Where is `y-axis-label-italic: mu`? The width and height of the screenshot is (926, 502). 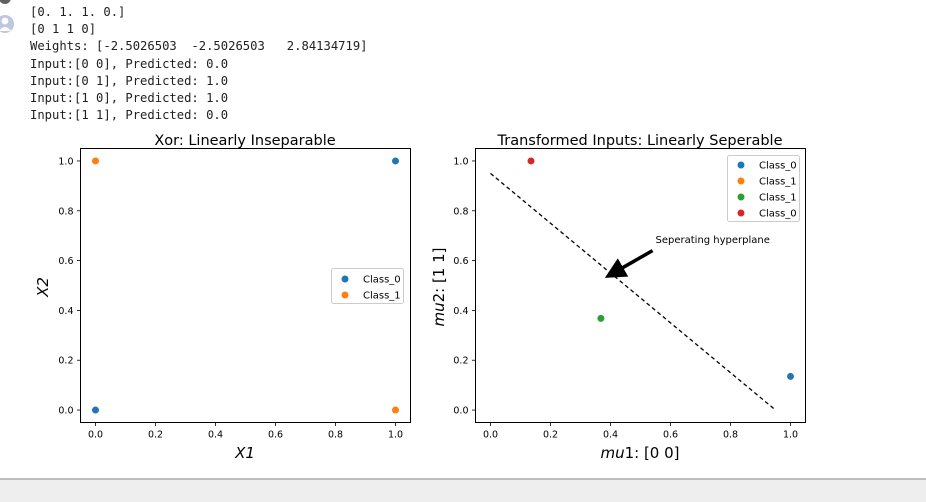 y-axis-label-italic: mu is located at coordinates (439, 314).